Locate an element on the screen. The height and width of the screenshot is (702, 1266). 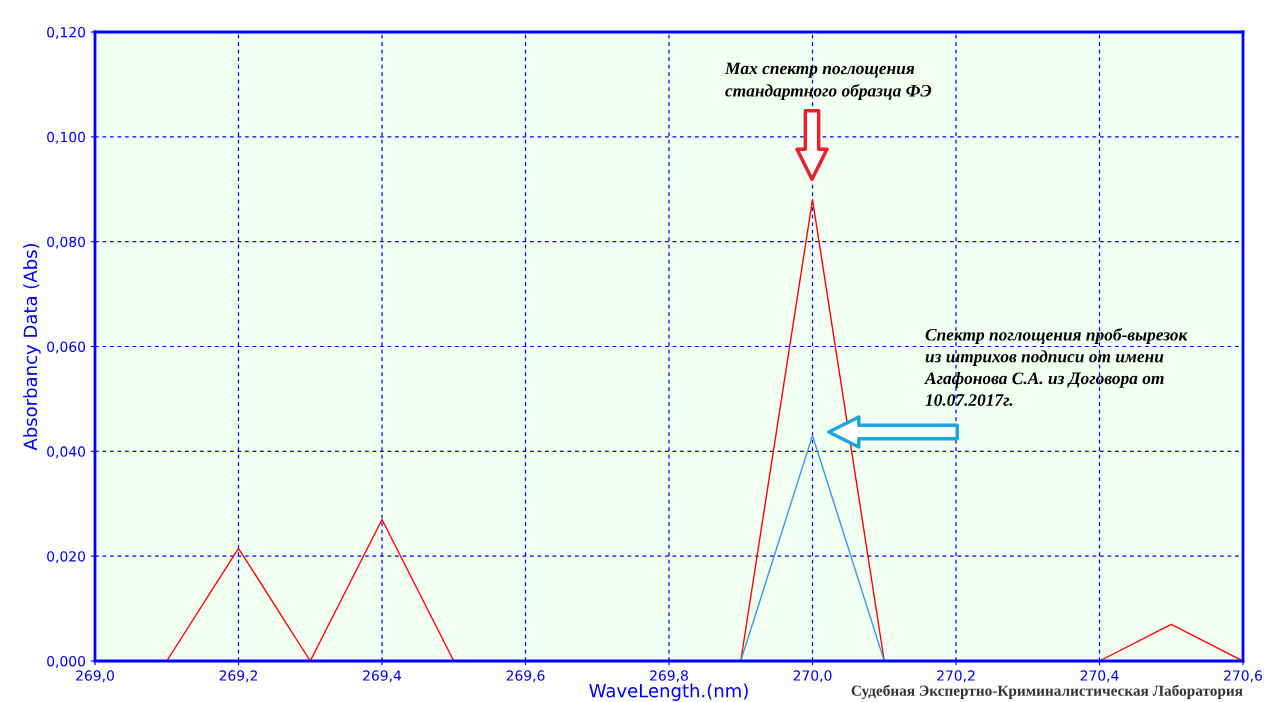
annotation: Max спектр поглощения стандартного образца ФЭ is located at coordinates (828, 81).